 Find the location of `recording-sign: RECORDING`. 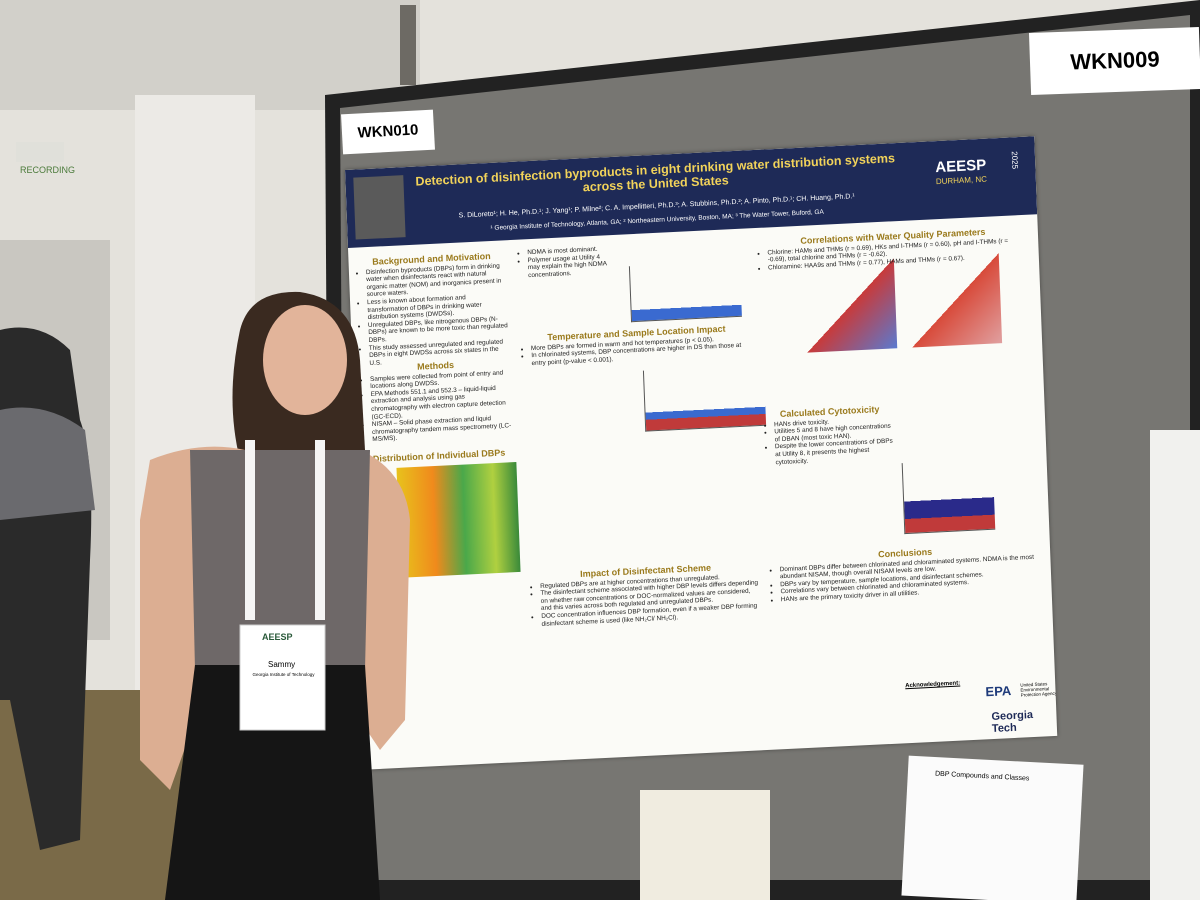

recording-sign: RECORDING is located at coordinates (48, 170).